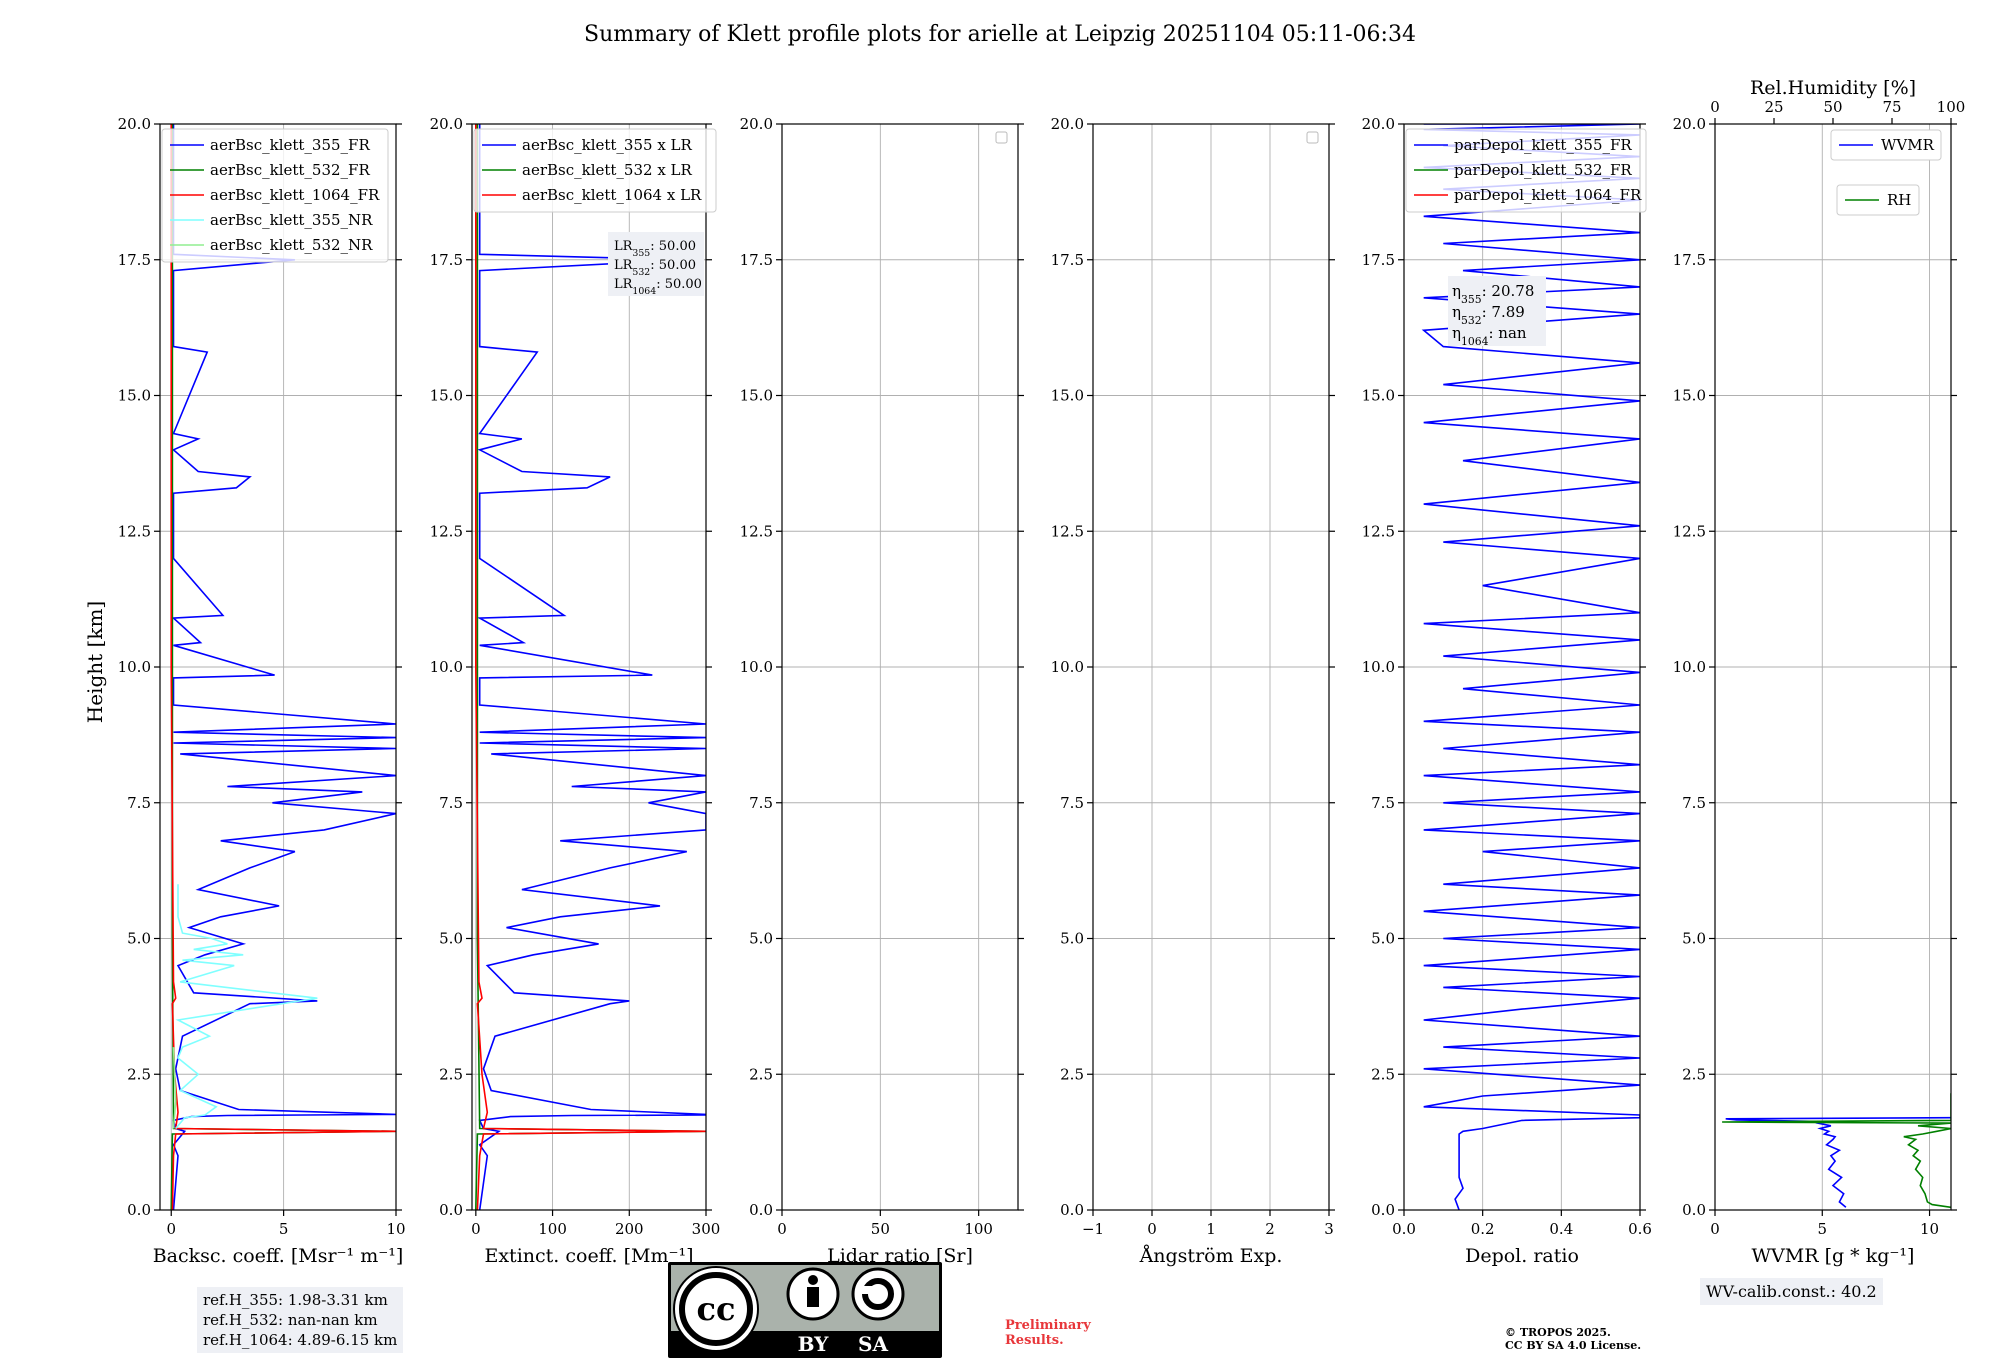 Image resolution: width=2000 pixels, height=1360 pixels. I want to click on wv-calibration-box: WV-calib.const.: 40.2, so click(1791, 1291).